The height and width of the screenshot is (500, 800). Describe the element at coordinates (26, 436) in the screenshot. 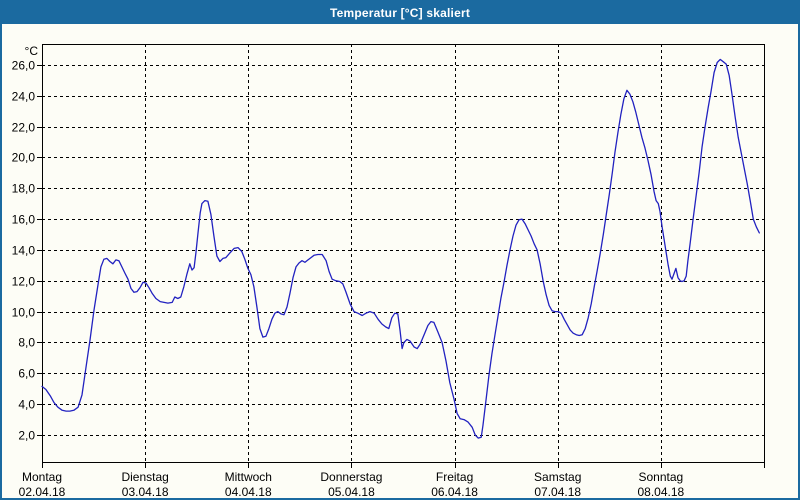

I see `y-tick-label: 2,0` at that location.